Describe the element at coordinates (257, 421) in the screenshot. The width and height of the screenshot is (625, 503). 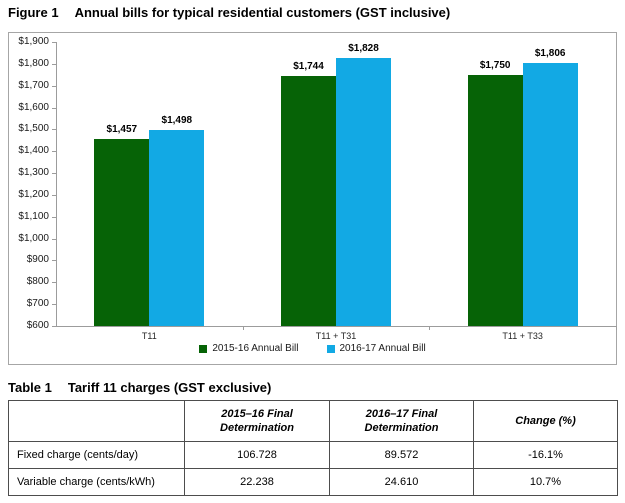
I see `table-header-cell: 2015–16 Final Determination` at that location.